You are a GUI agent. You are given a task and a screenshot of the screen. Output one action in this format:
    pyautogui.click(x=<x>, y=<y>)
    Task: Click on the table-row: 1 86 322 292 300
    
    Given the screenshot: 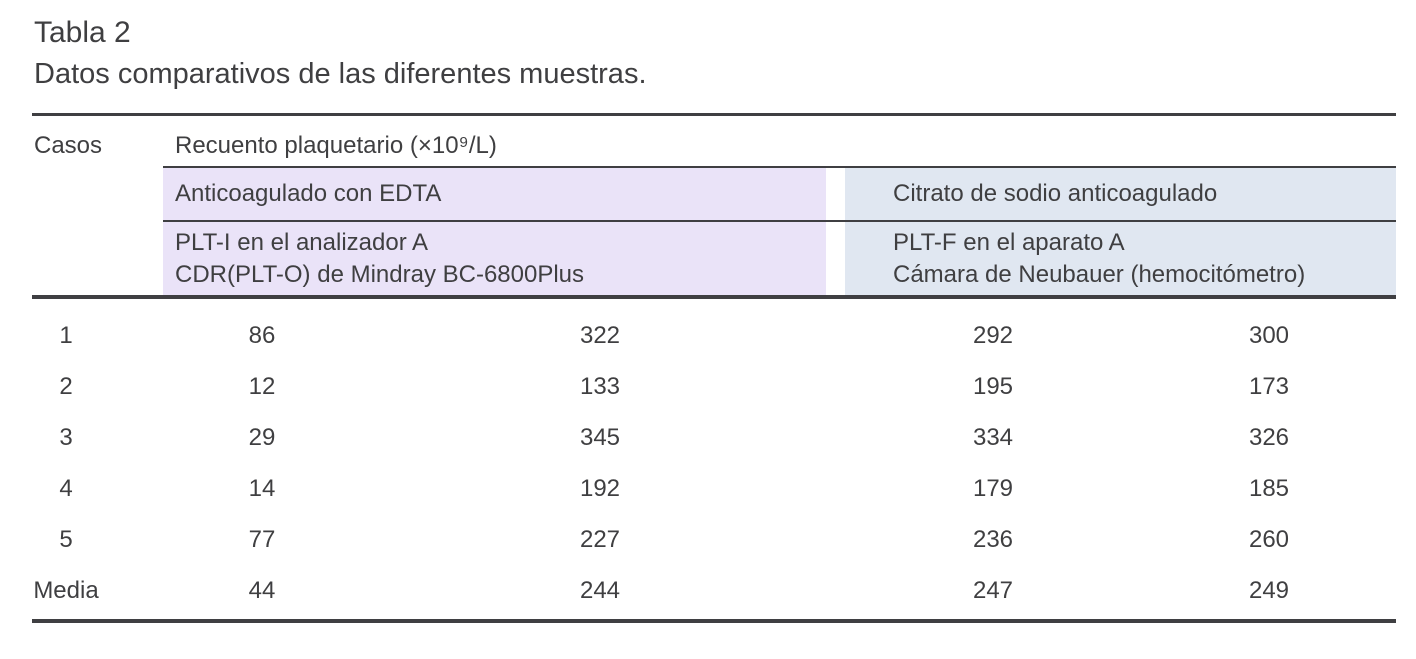 What is the action you would take?
    pyautogui.click(x=708, y=335)
    